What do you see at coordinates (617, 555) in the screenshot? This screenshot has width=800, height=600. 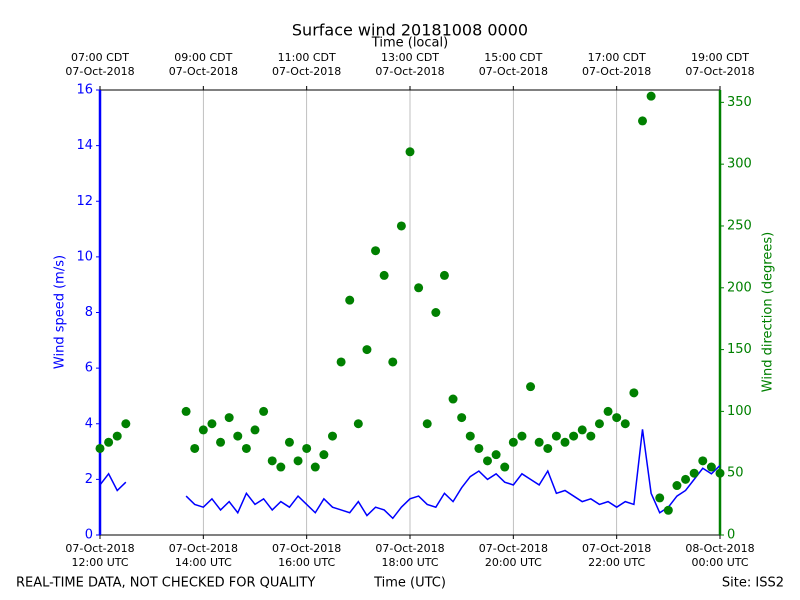 I see `x-tick-label: 07-Oct-2018 22:00 UTC` at bounding box center [617, 555].